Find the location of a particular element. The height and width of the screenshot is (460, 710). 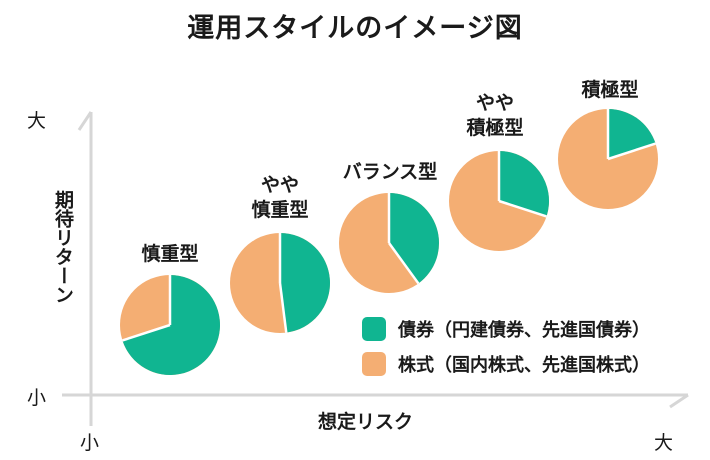

x-axis-title: 想定リスク is located at coordinates (366, 422).